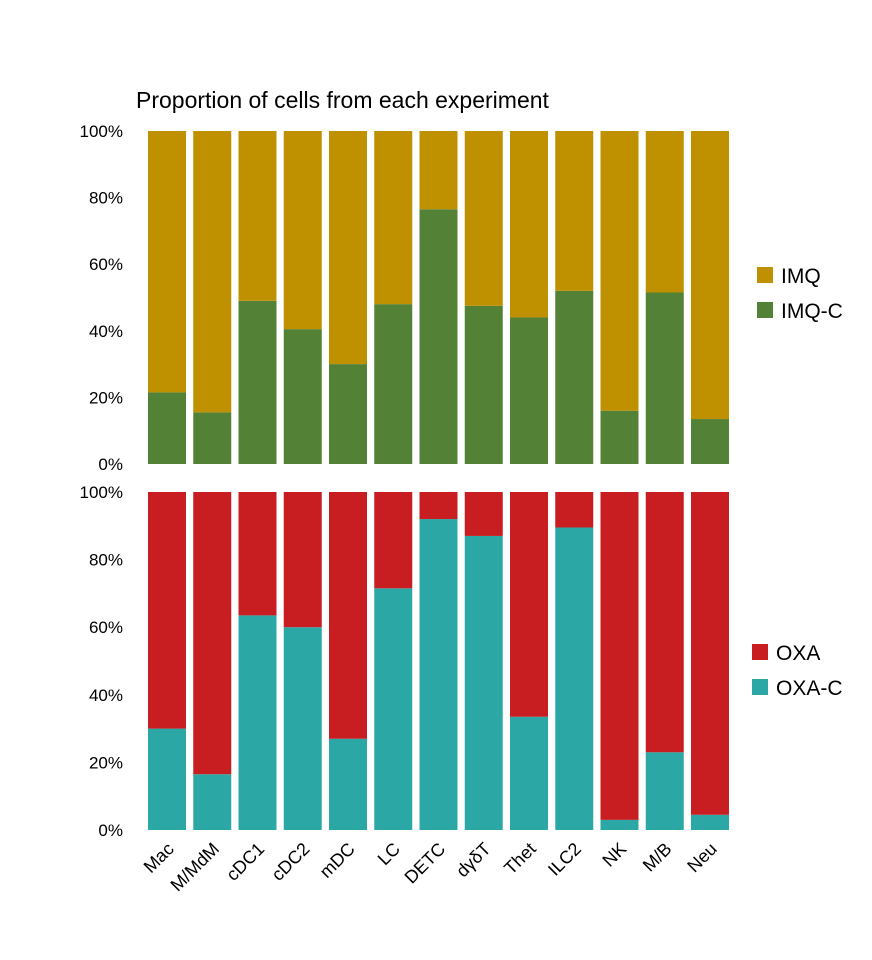 This screenshot has height=960, width=872. I want to click on legend-label-oxa: OXA, so click(798, 653).